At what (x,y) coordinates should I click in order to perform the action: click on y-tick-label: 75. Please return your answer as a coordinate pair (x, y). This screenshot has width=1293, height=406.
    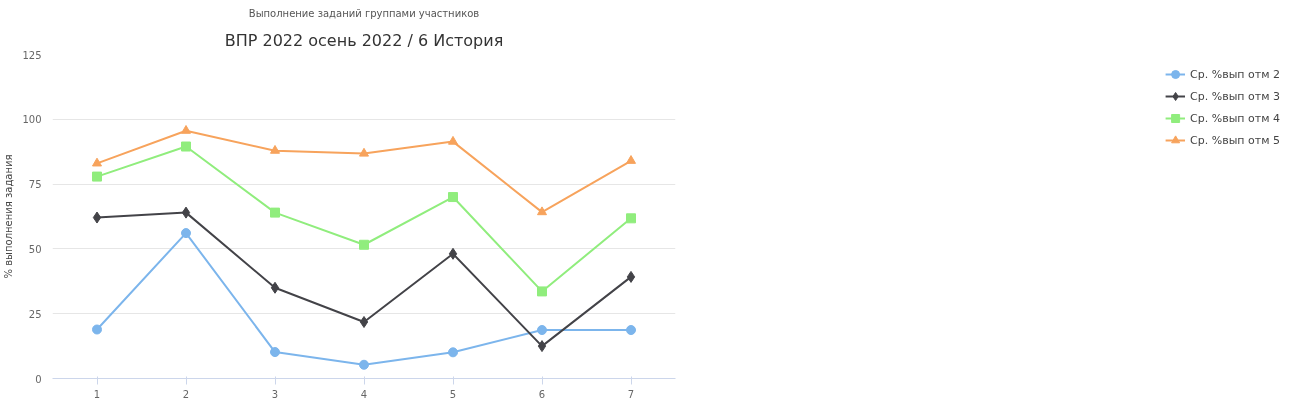
    Looking at the image, I should click on (35, 185).